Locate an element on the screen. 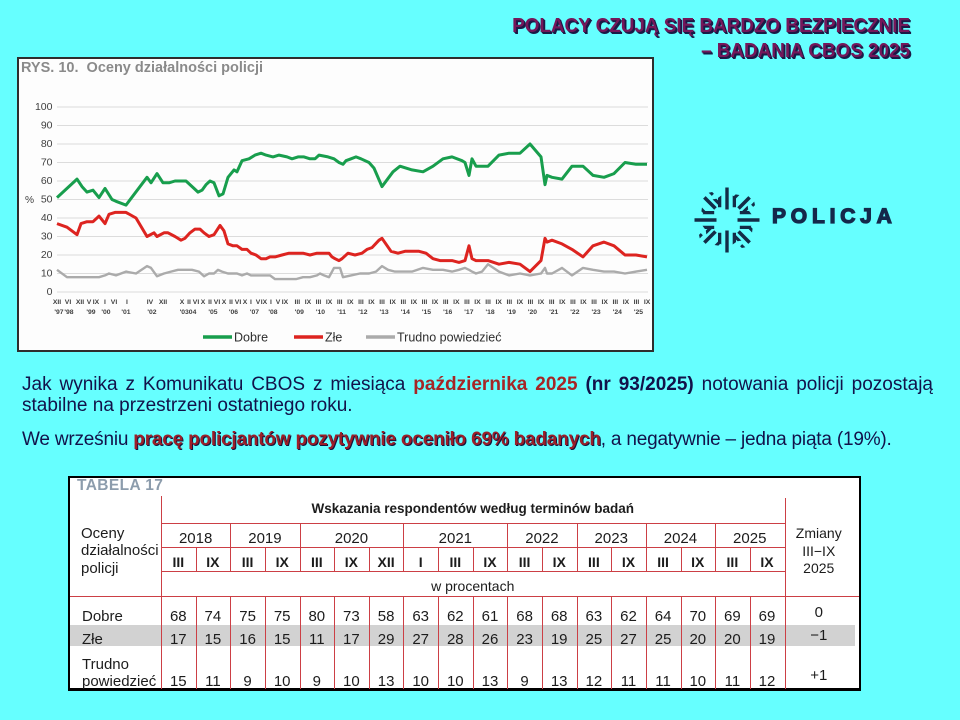  svg-text: 100 is located at coordinates (44, 107).